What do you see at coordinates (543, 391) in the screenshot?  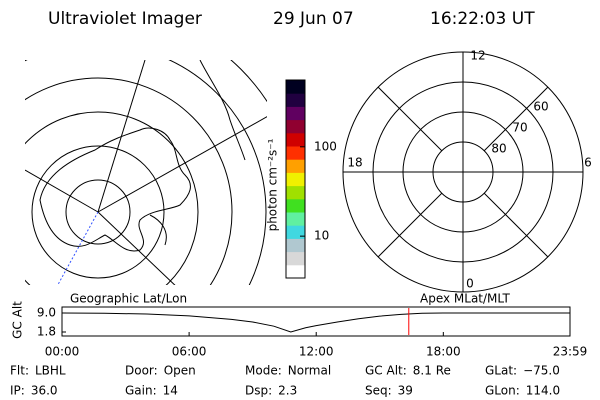 I see `field-value: 114.0` at bounding box center [543, 391].